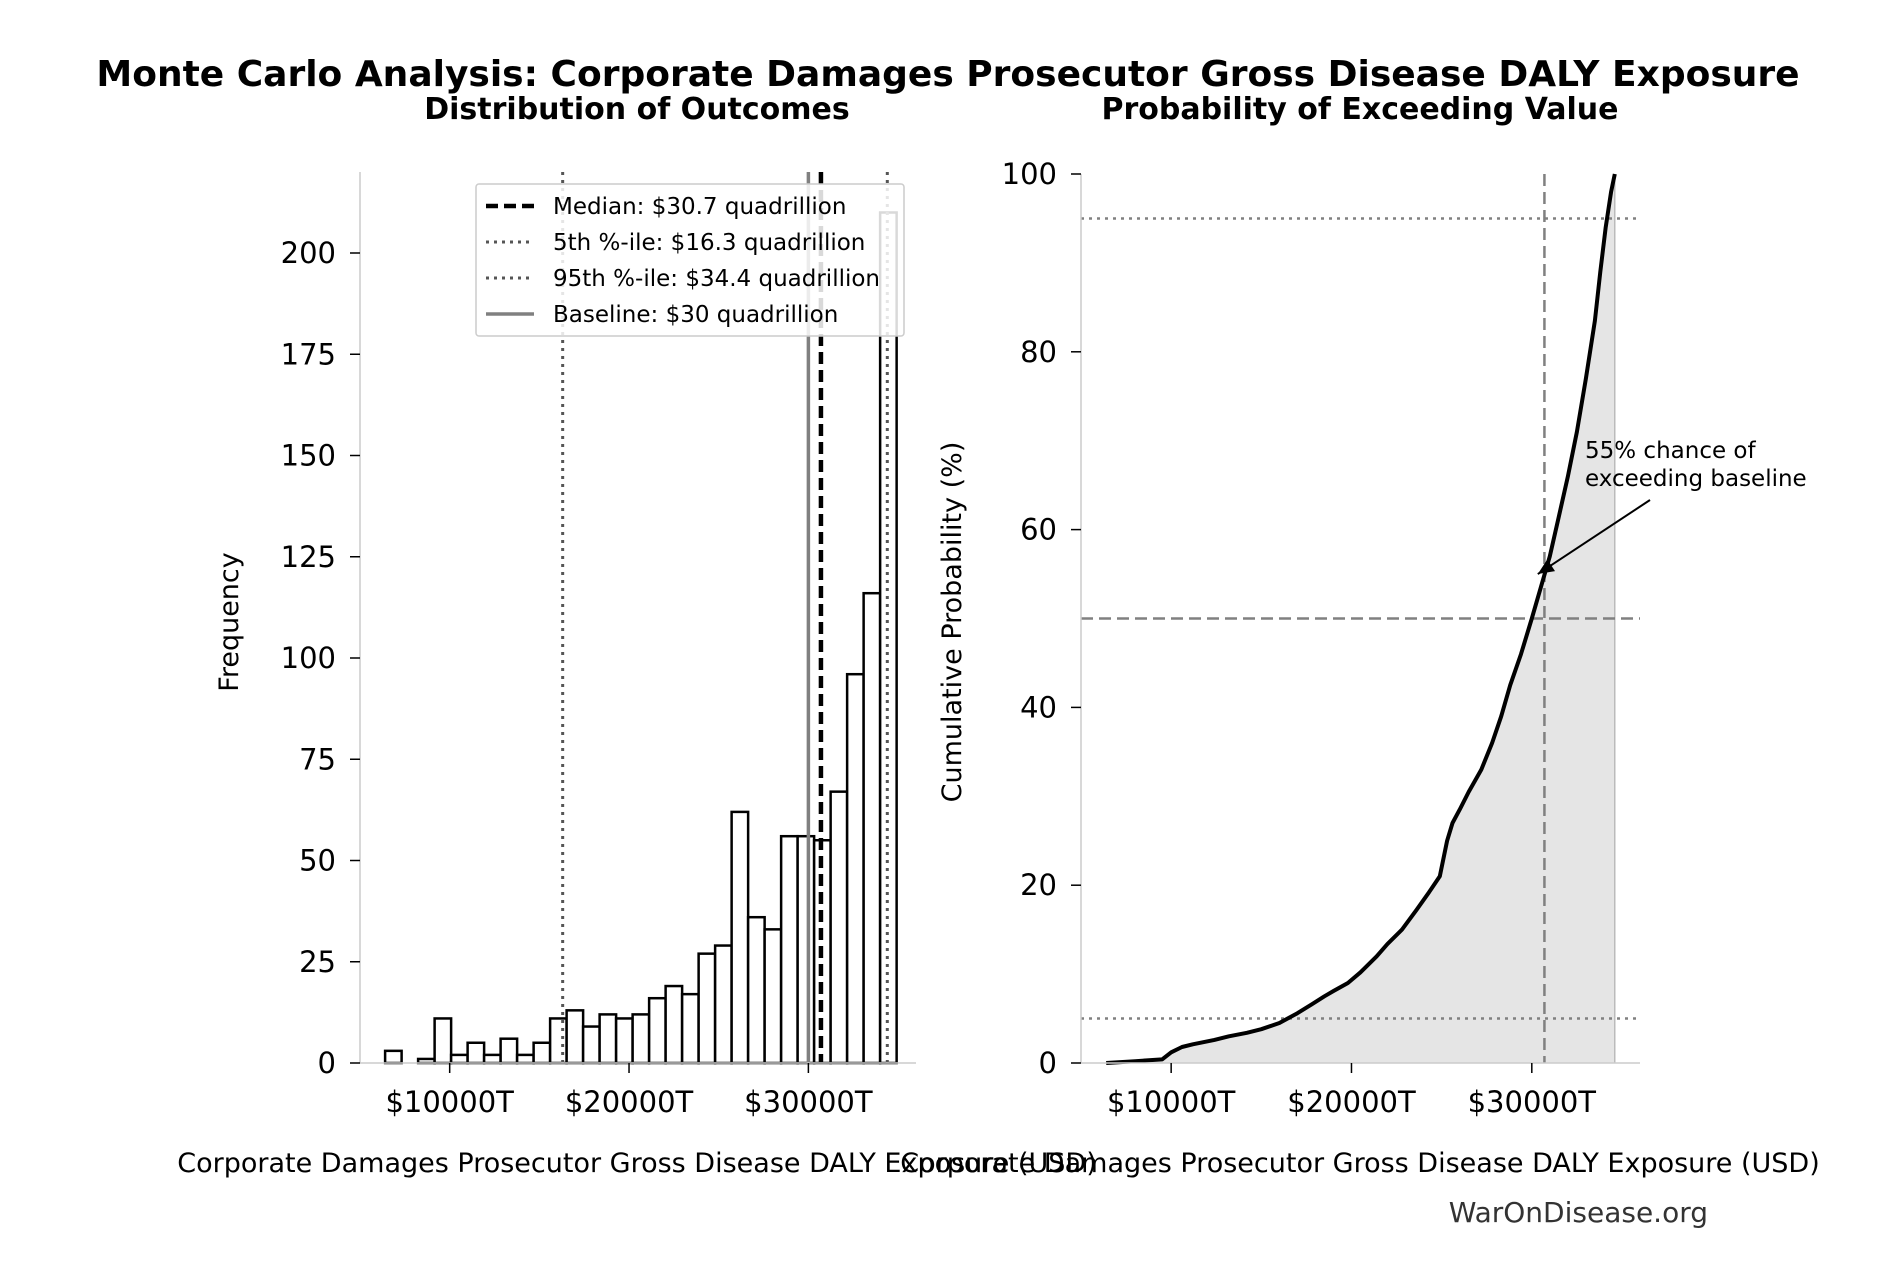  I want to click on y-tick-label: 125, so click(308, 557).